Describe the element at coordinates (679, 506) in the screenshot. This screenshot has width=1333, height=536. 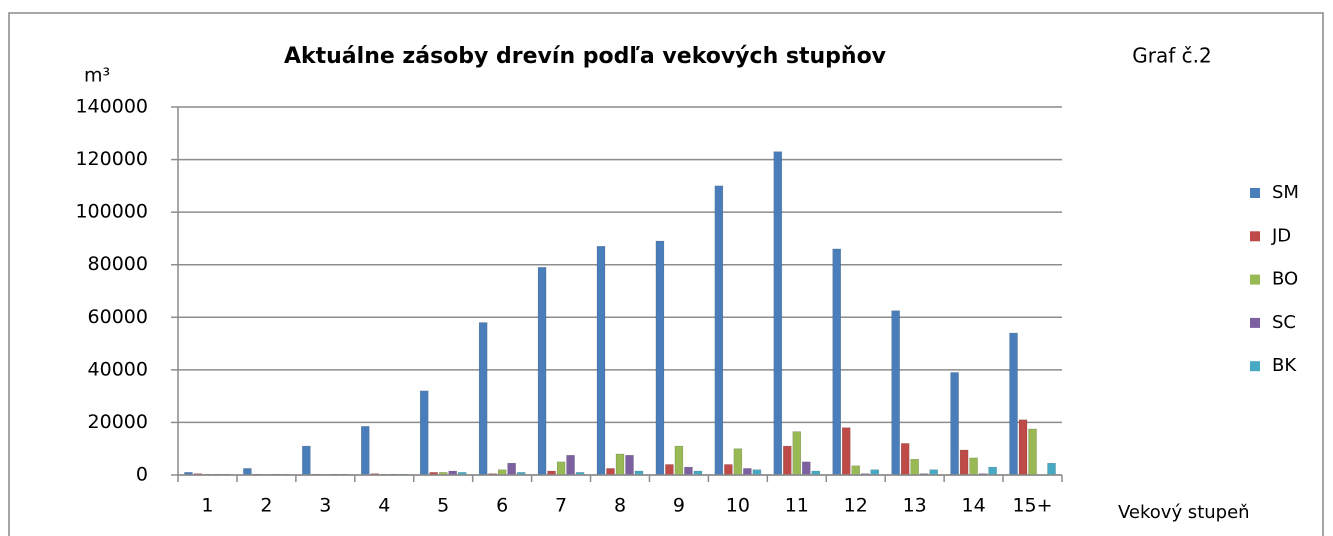
I see `x-tick-label: 9` at that location.